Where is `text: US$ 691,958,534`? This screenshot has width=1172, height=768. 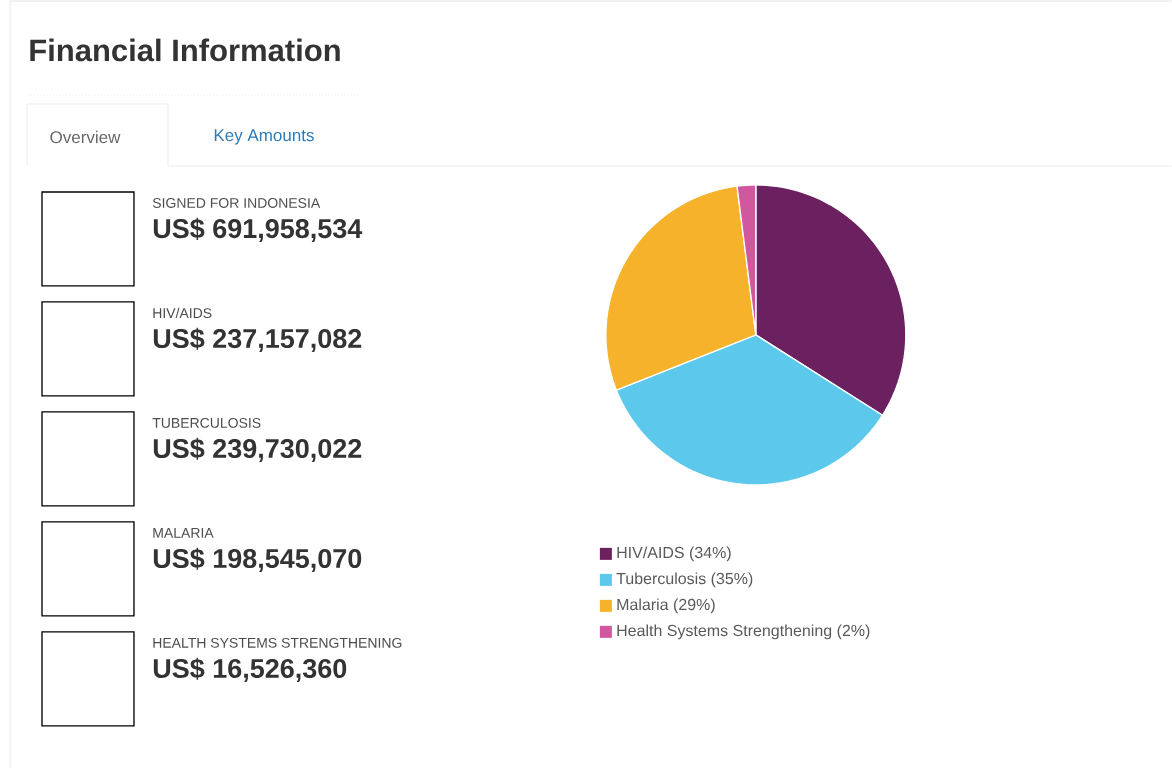
text: US$ 691,958,534 is located at coordinates (258, 230).